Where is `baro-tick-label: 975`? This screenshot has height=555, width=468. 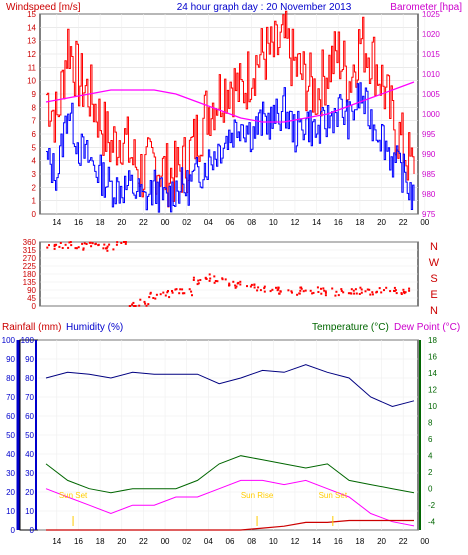 baro-tick-label: 975 is located at coordinates (429, 214).